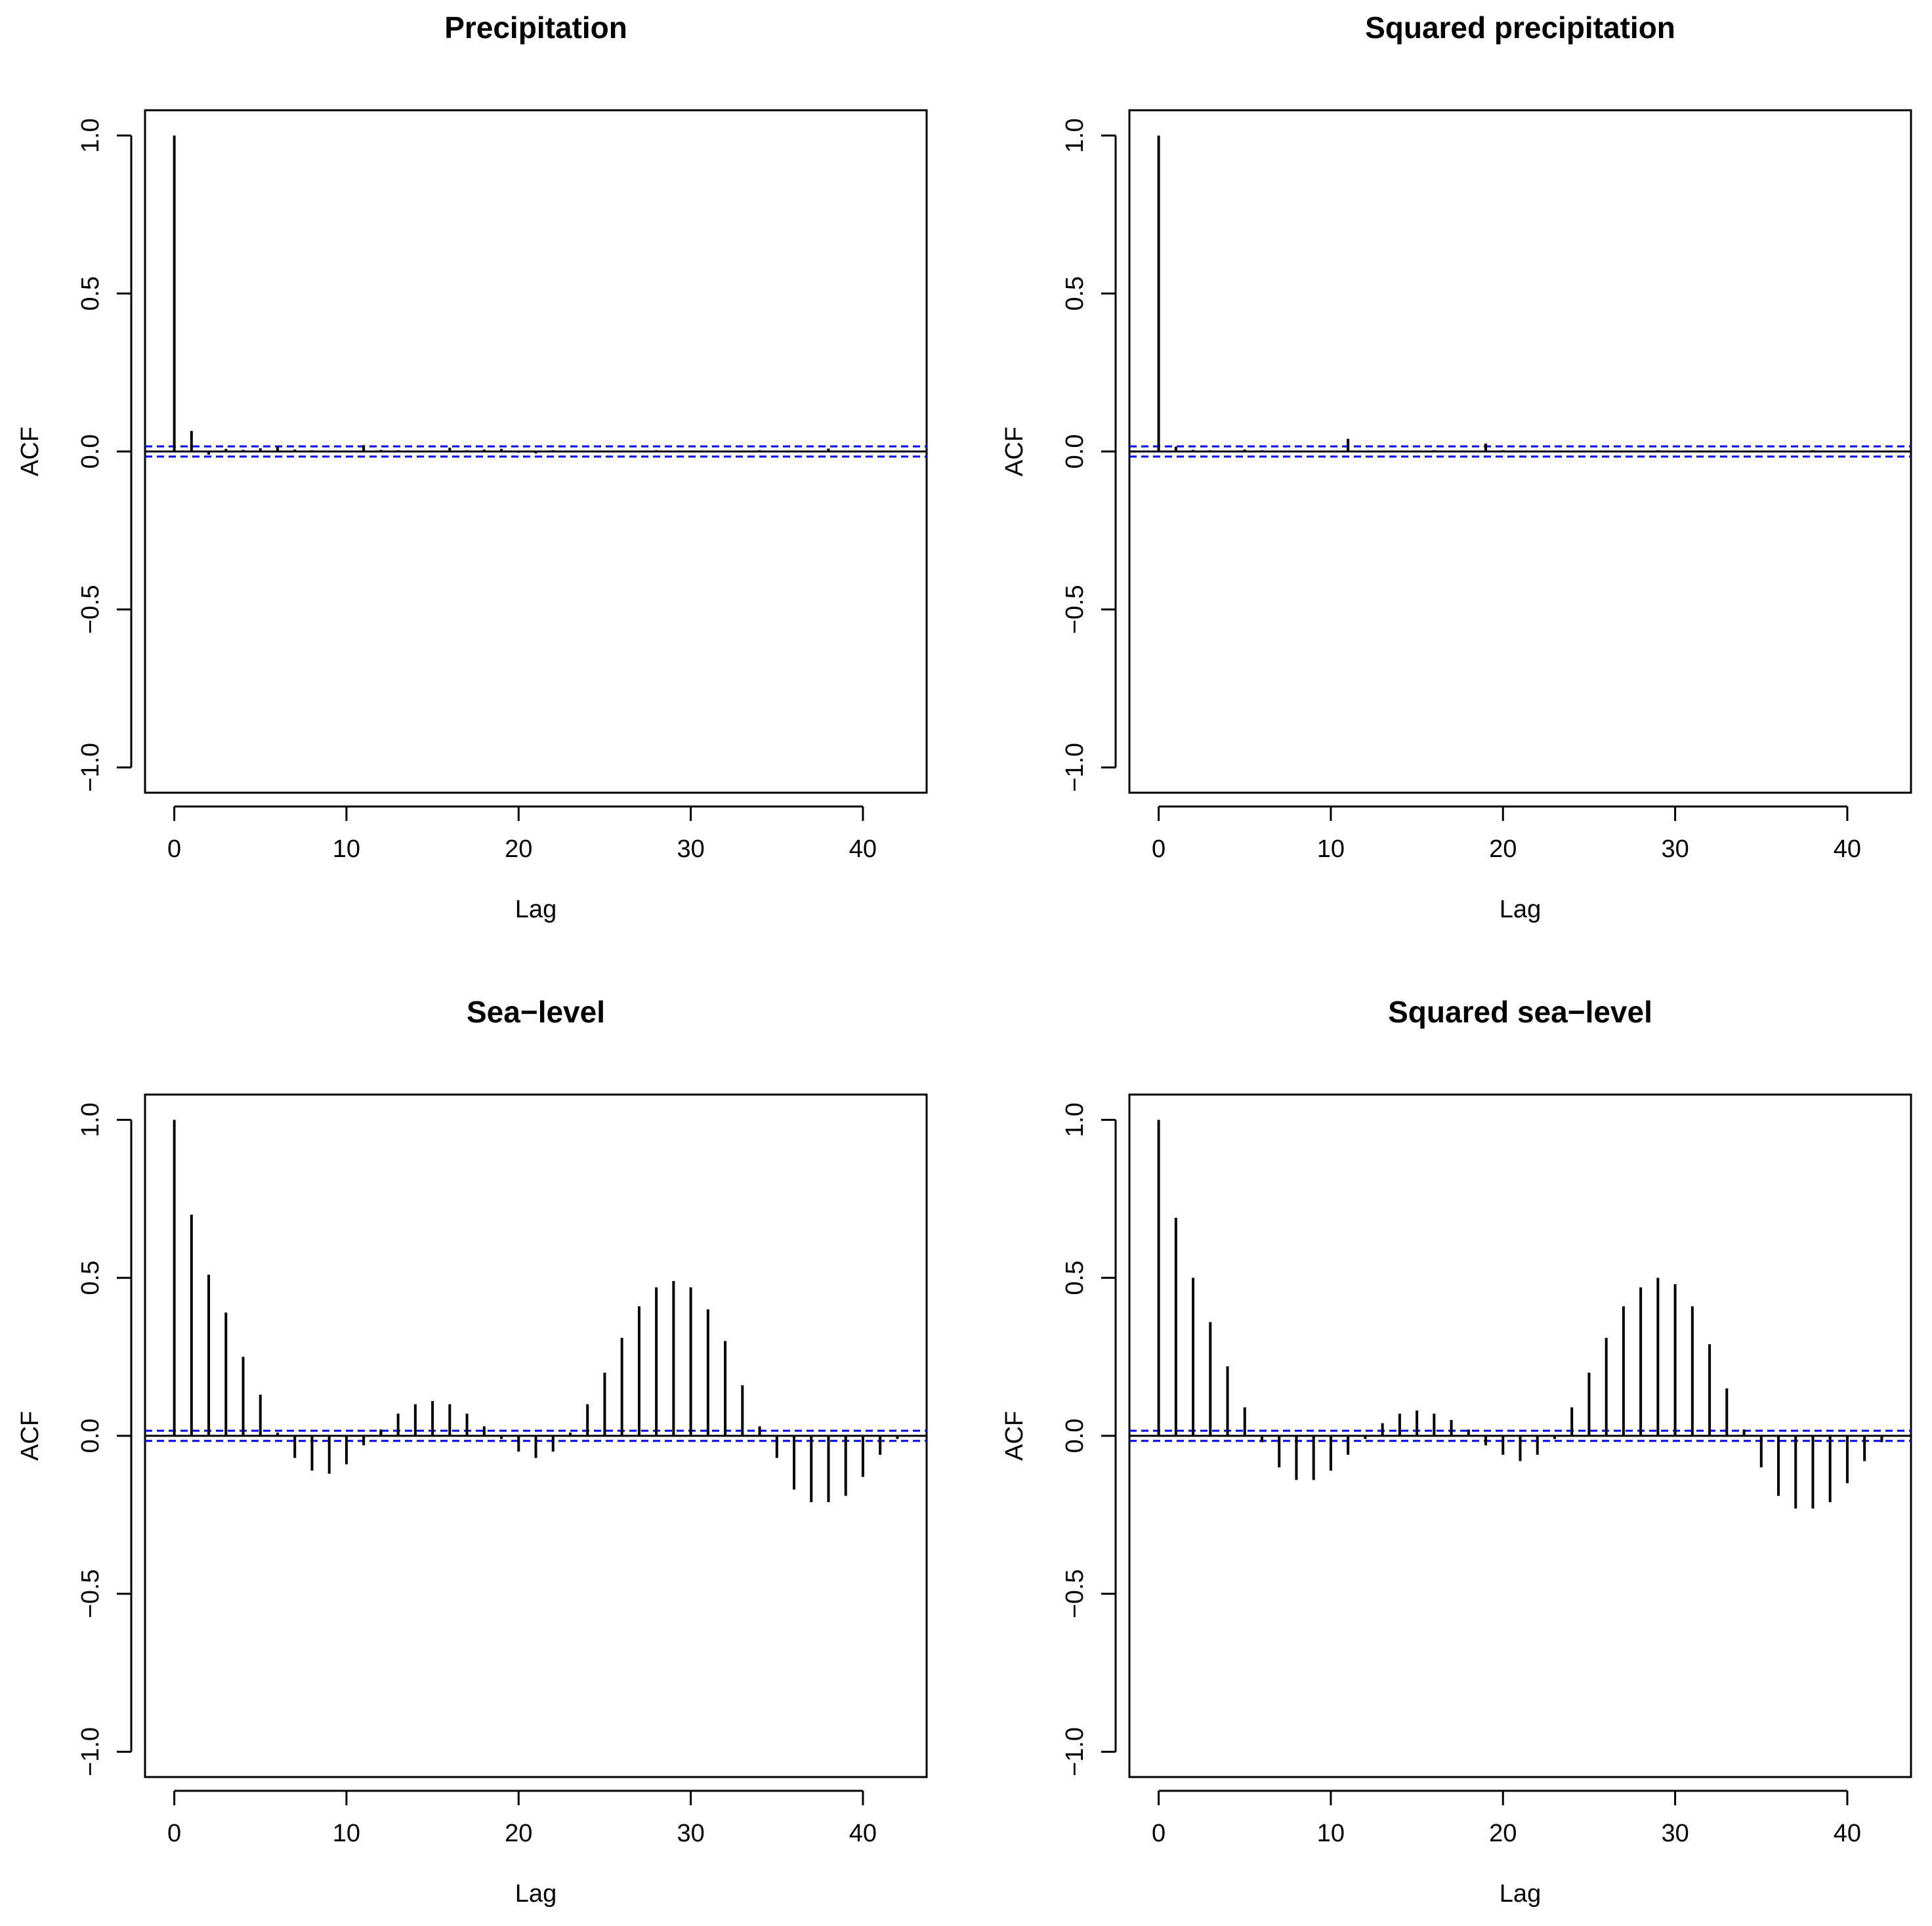  What do you see at coordinates (1520, 1012) in the screenshot?
I see `chart-title: Squared sea−level` at bounding box center [1520, 1012].